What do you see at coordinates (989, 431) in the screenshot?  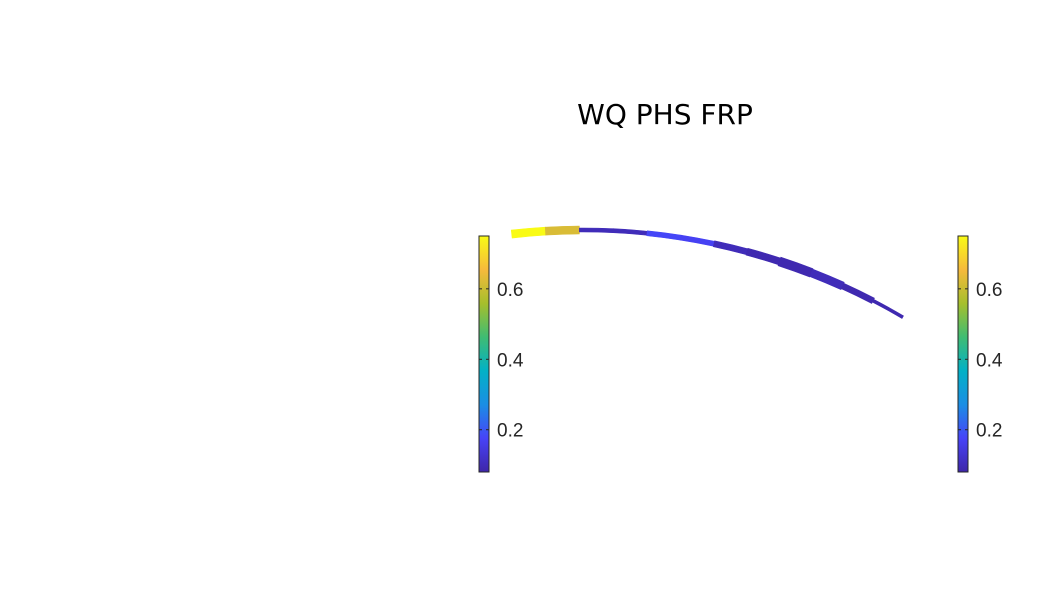 I see `colorbar-right-tick-label: 0.2` at bounding box center [989, 431].